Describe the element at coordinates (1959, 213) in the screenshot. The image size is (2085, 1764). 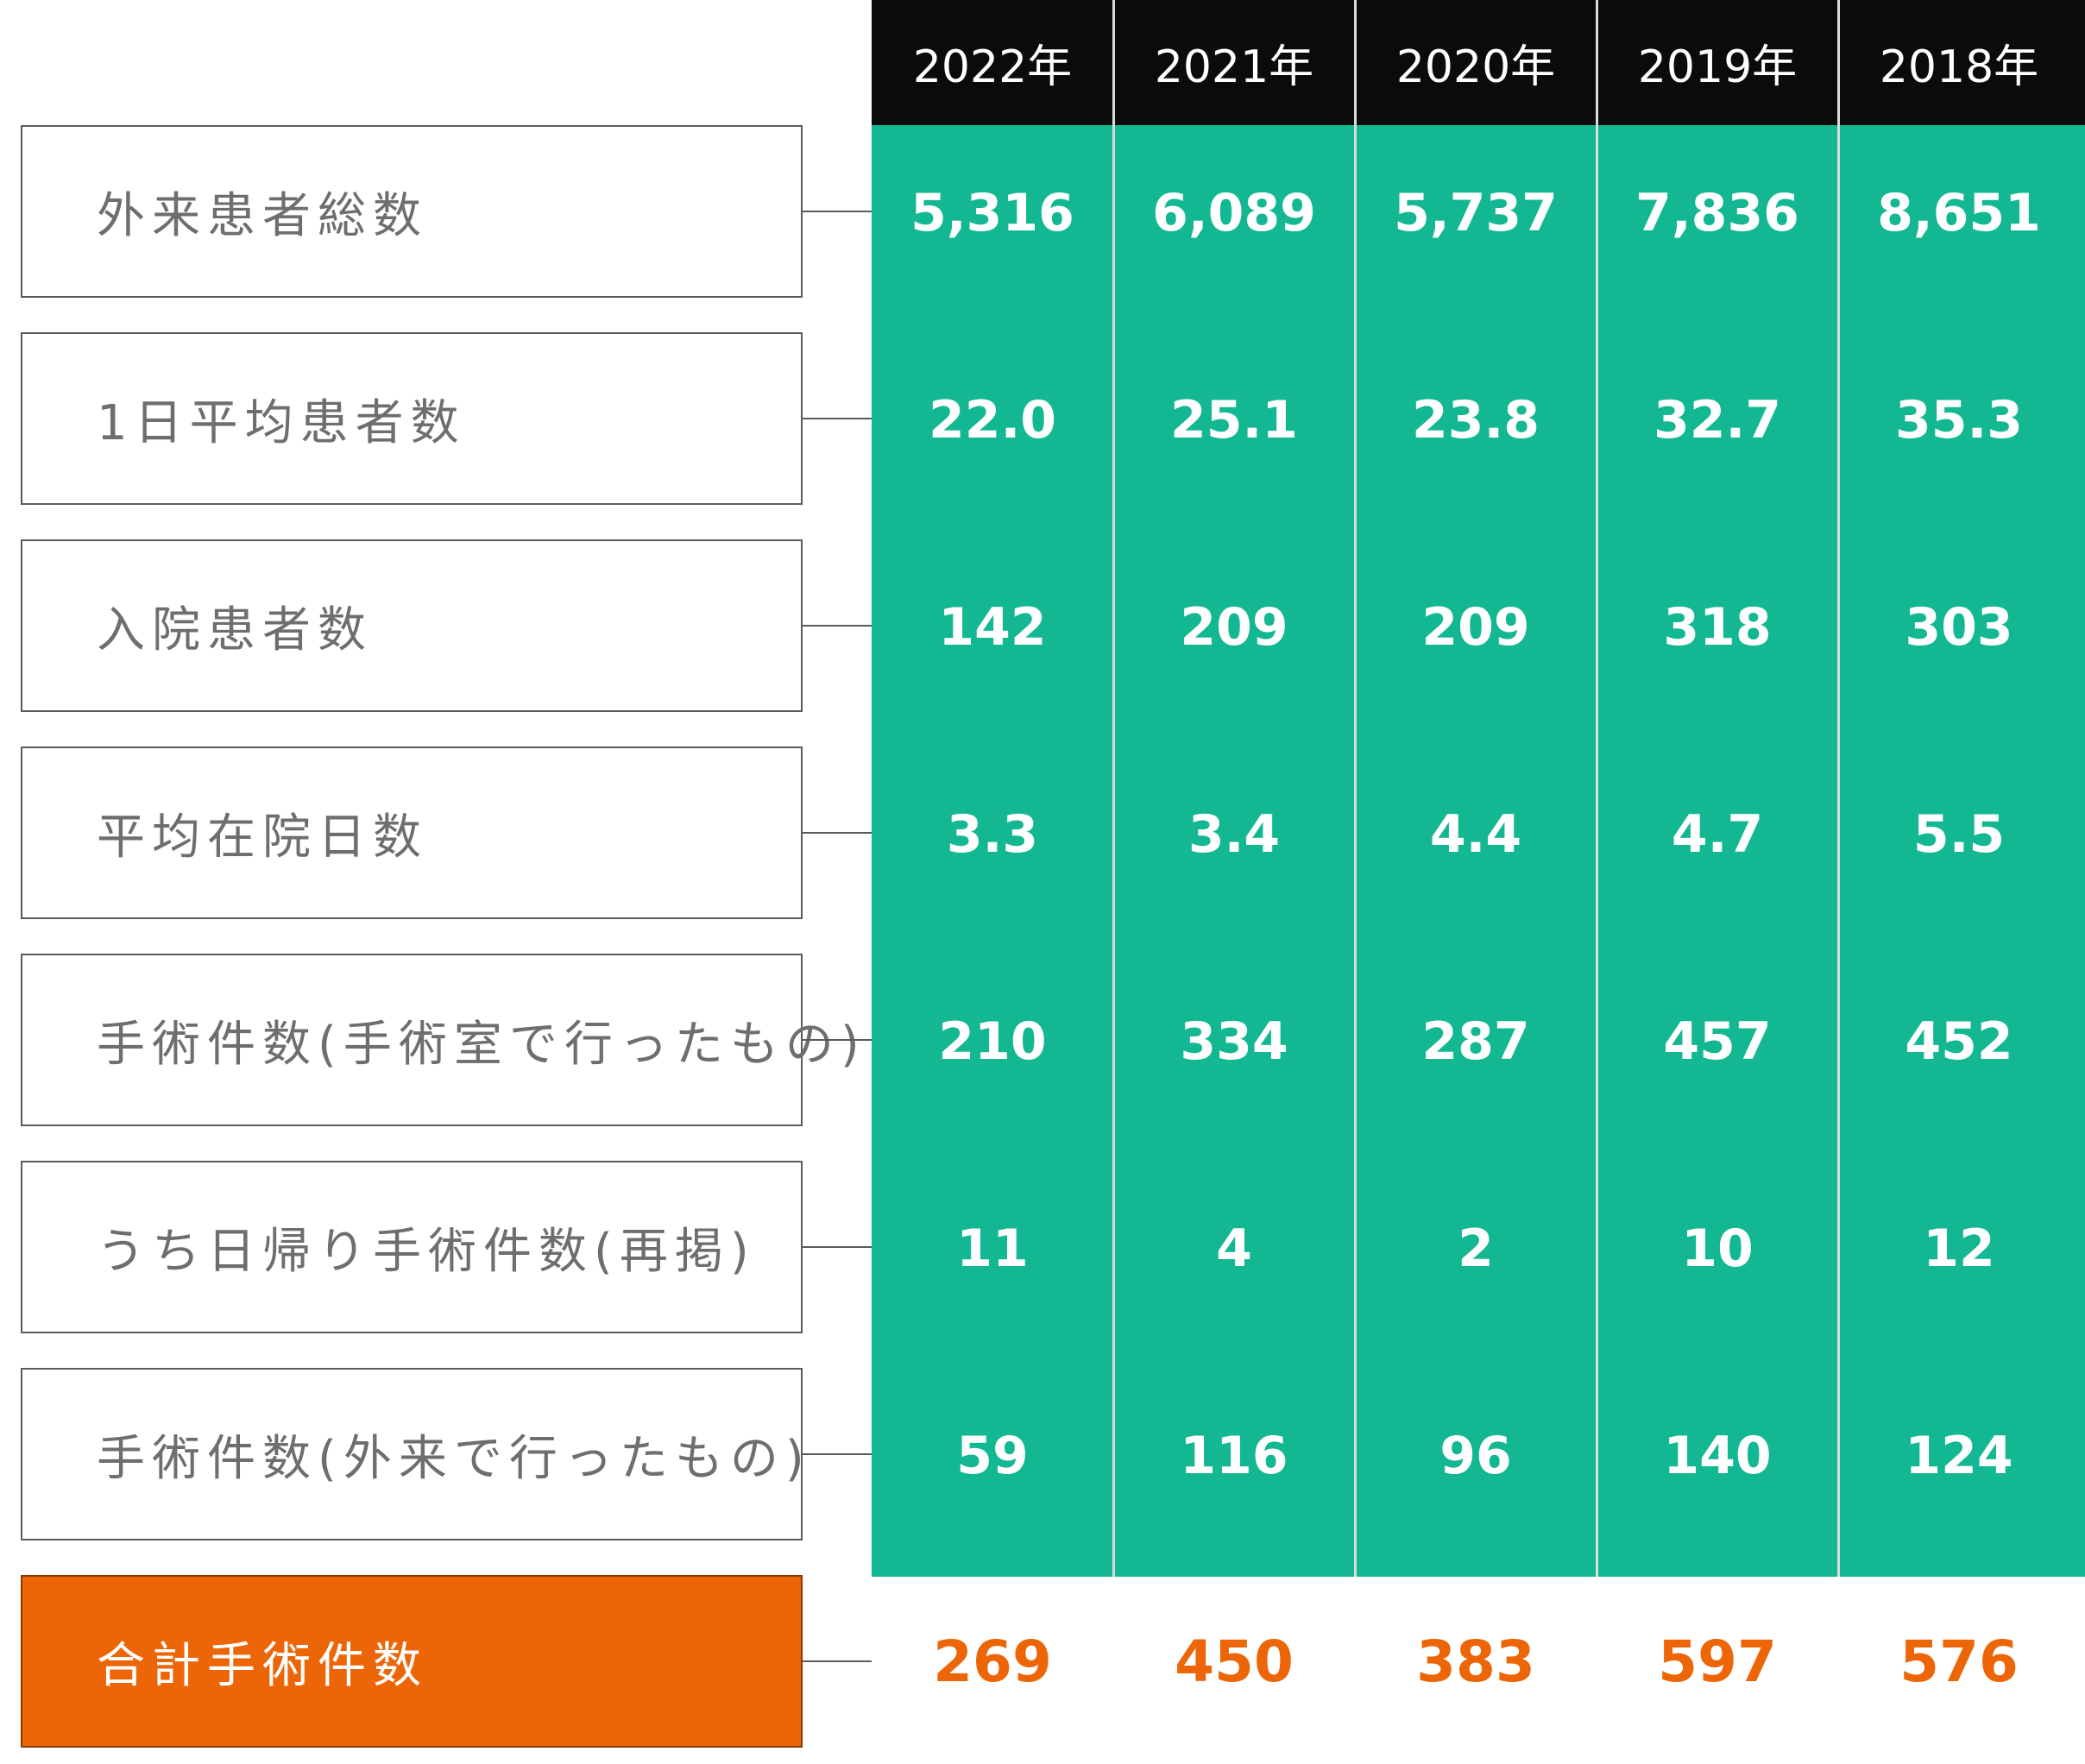
I see `value-cell: 8,651` at that location.